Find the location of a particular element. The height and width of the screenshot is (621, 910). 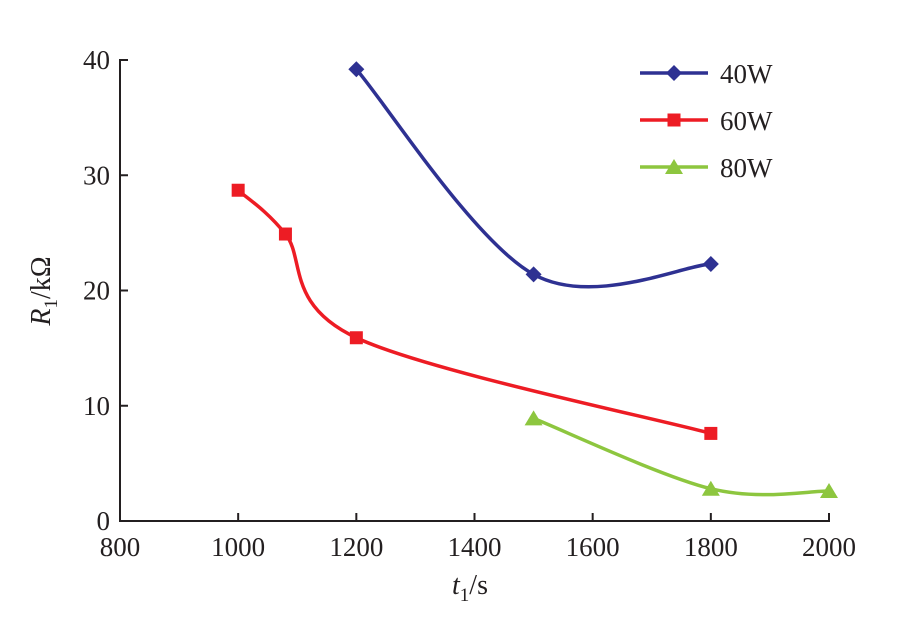

y-tick-label: 10 is located at coordinates (96, 406).